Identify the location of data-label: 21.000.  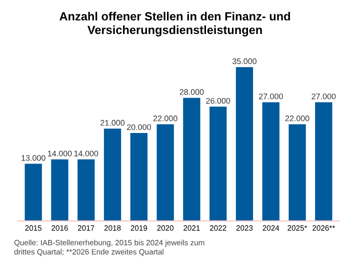
(112, 123).